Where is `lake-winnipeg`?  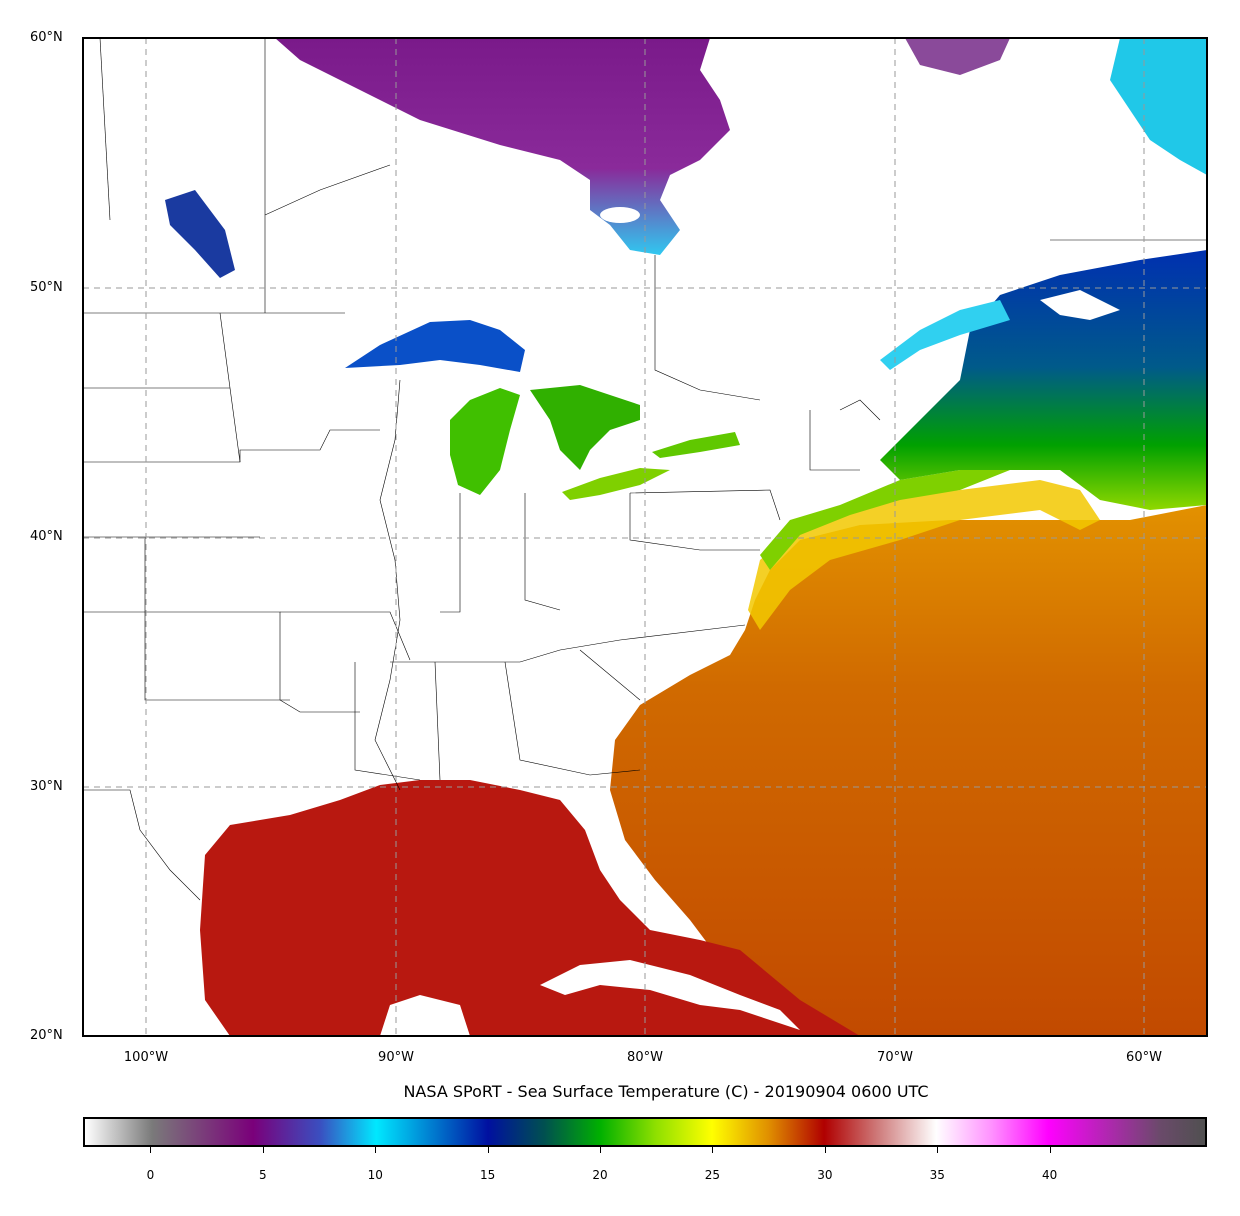 lake-winnipeg is located at coordinates (200, 234).